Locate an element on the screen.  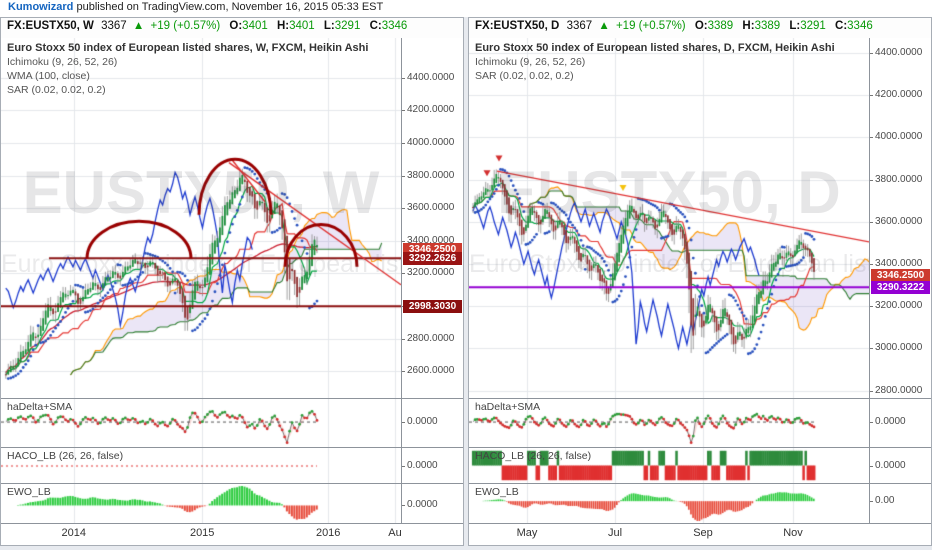
daily-ewo-panel: EWO_LB is located at coordinates (669, 504).